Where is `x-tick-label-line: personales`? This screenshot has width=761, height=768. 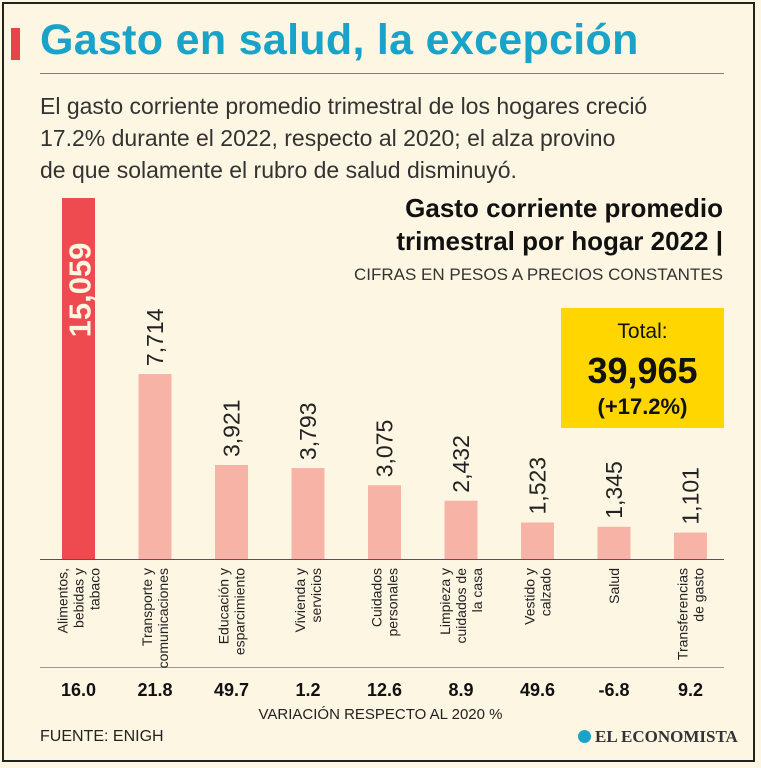 x-tick-label-line: personales is located at coordinates (393, 602).